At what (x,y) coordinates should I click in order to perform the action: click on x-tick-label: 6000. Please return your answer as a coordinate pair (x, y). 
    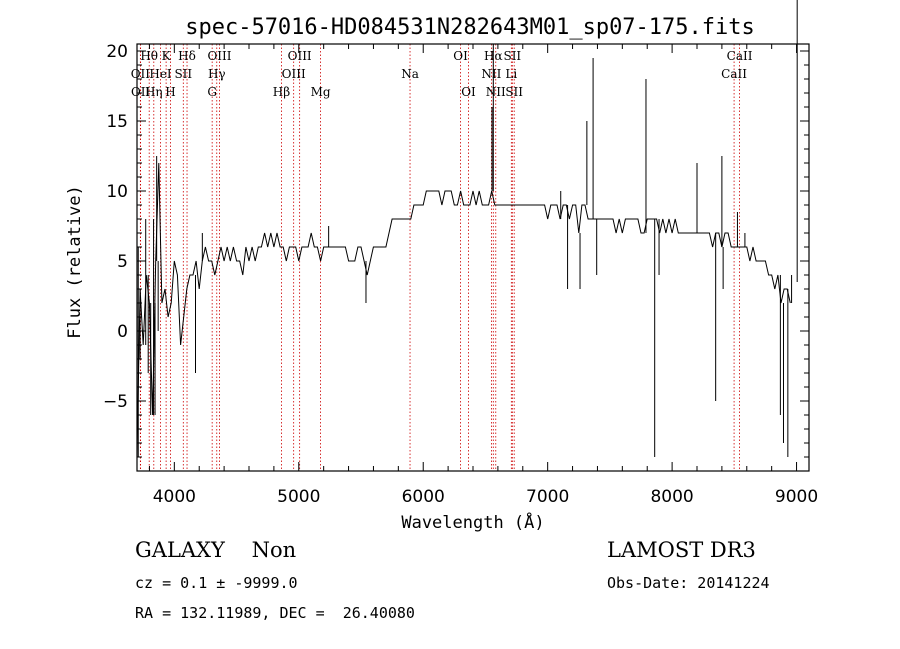
    Looking at the image, I should click on (423, 497).